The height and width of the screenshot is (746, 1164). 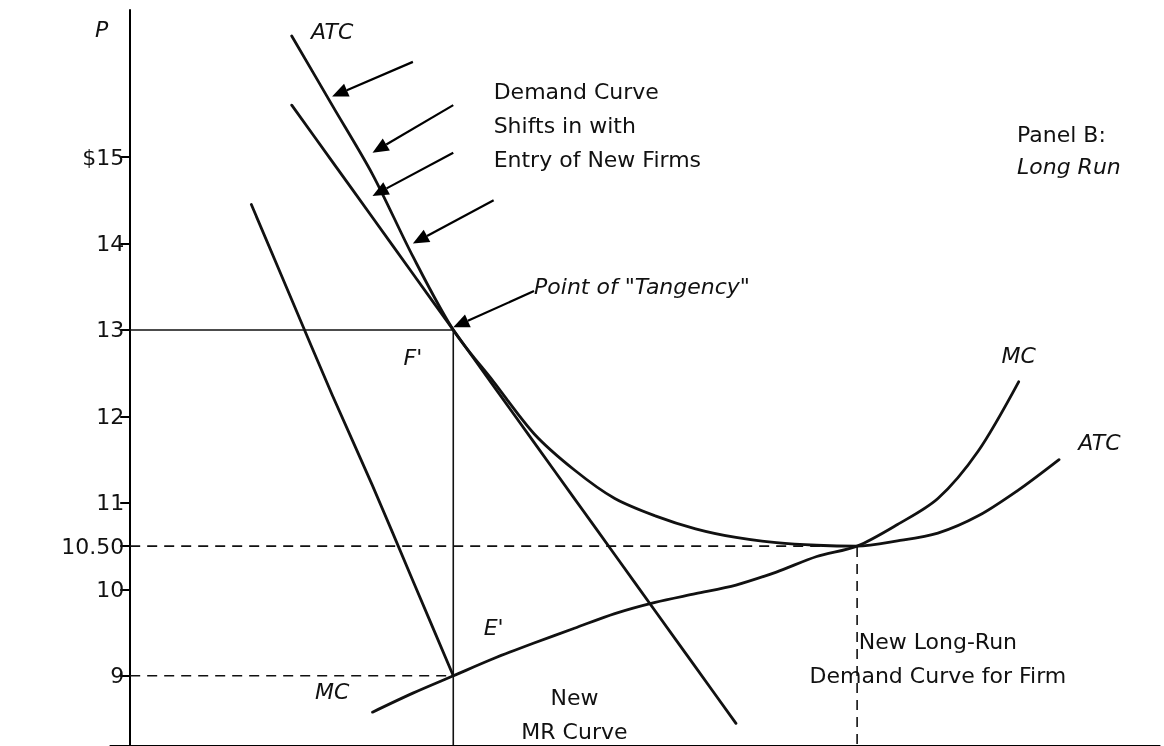 I want to click on y-tick-label: 12, so click(x=110, y=416).